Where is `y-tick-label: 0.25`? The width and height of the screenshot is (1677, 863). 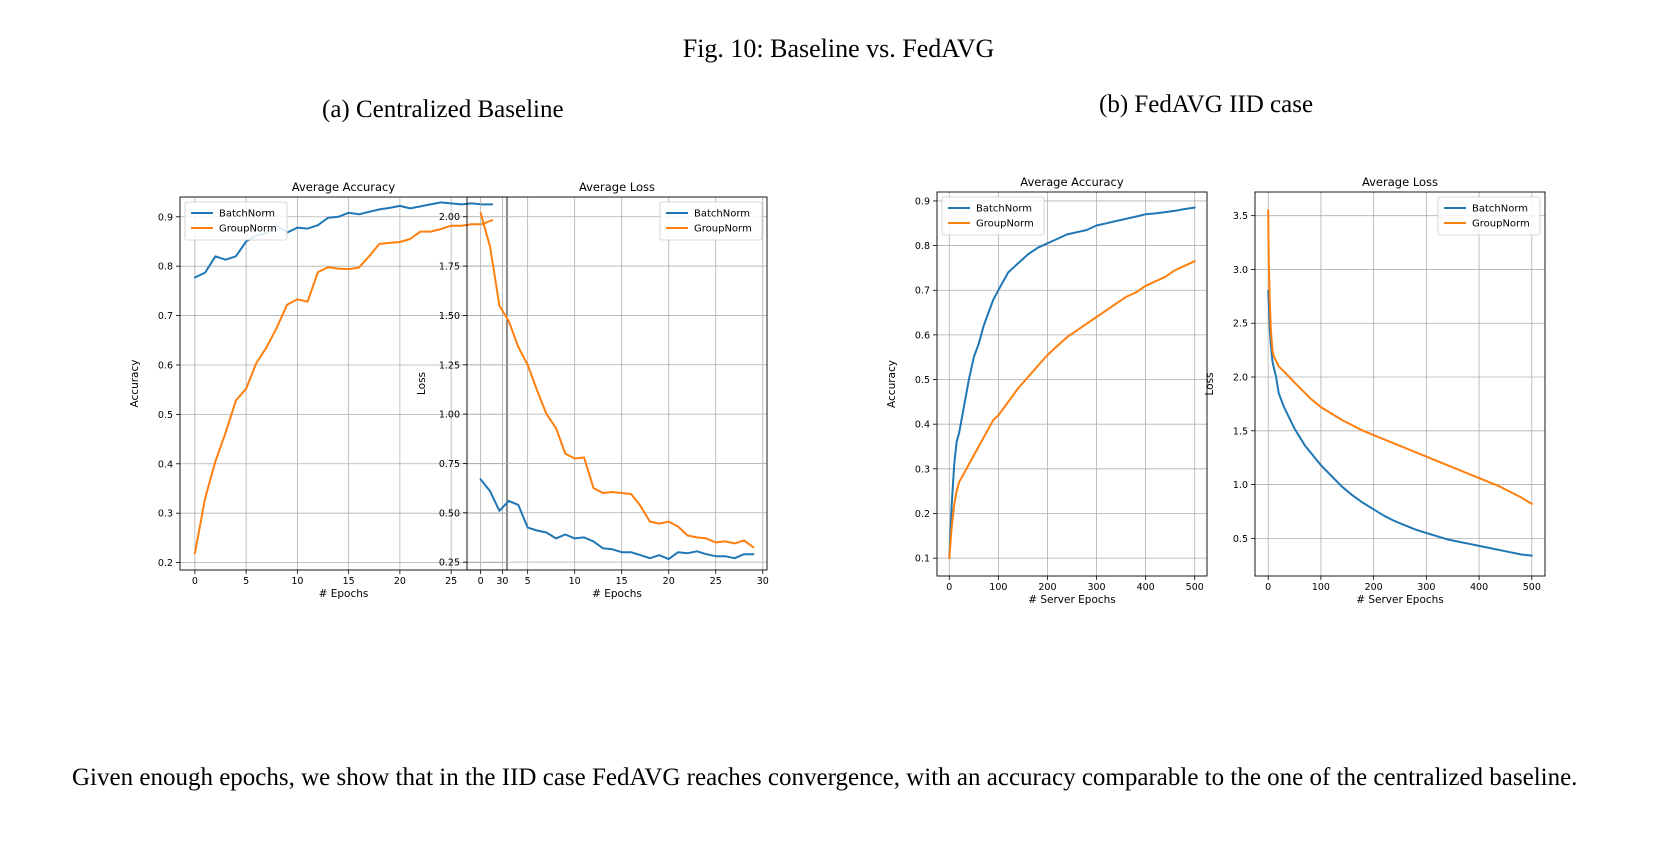 y-tick-label: 0.25 is located at coordinates (449, 563).